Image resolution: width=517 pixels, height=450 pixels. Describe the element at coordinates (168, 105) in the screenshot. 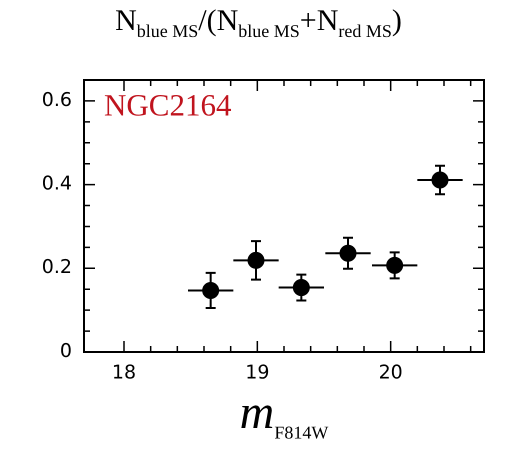

I see `annotation: NGC2164` at that location.